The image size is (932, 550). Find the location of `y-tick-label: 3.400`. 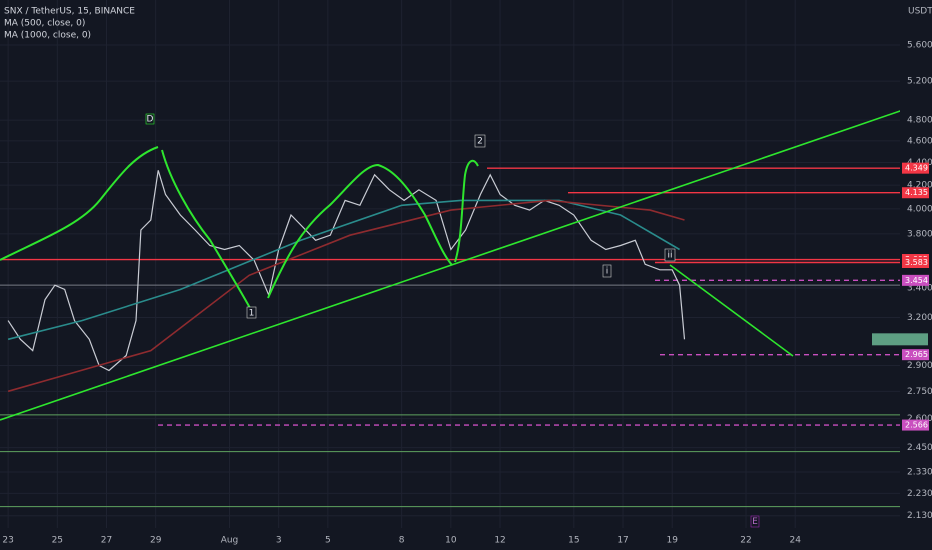

y-tick-label: 3.400 is located at coordinates (919, 289).